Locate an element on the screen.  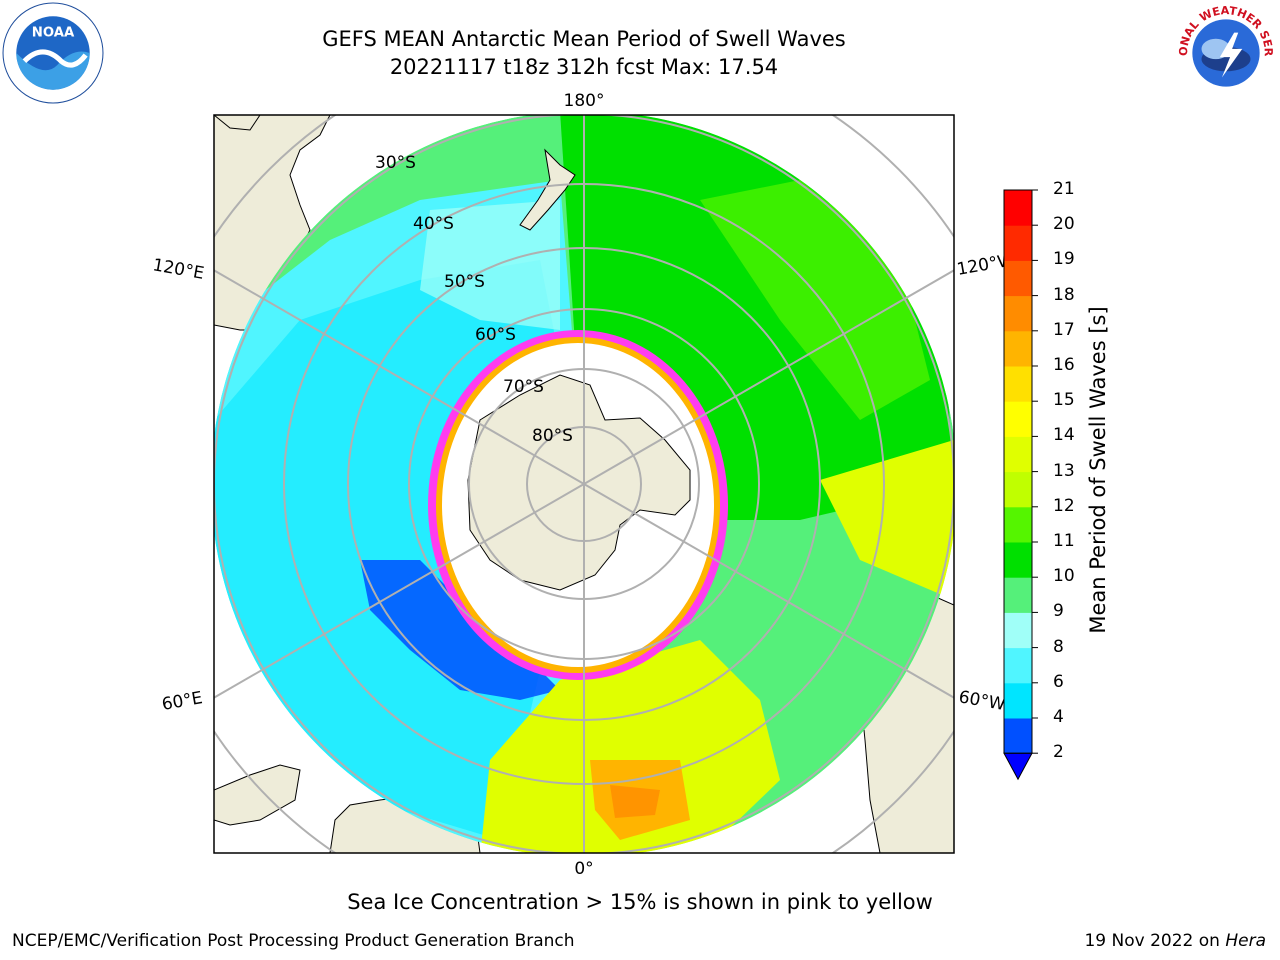
colorbar-label: Mean Period of Swell Waves [s] is located at coordinates (1098, 470).